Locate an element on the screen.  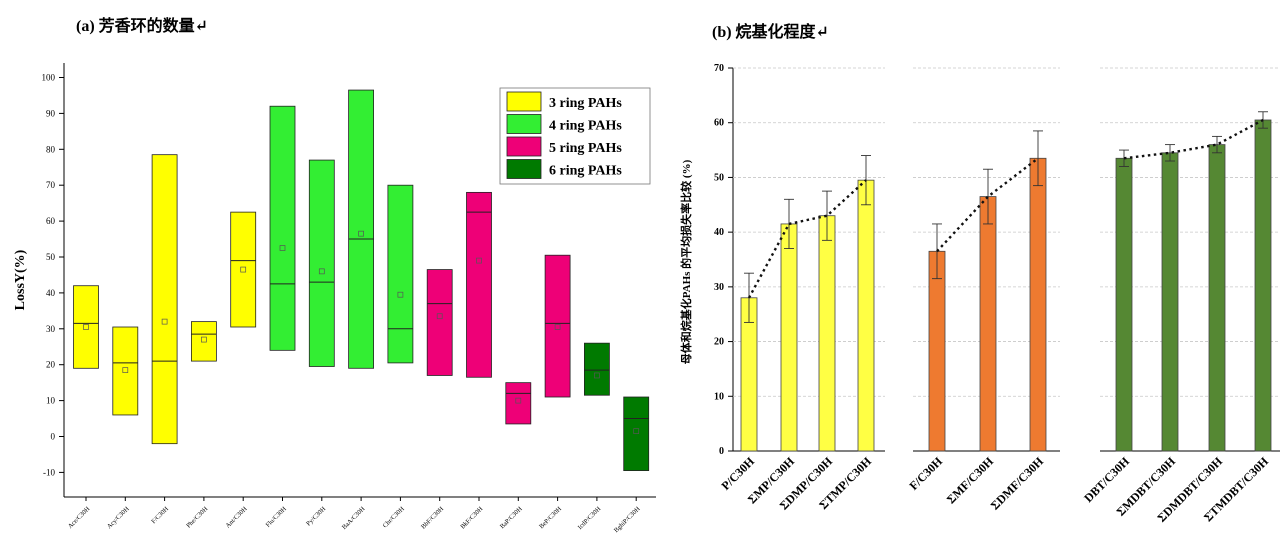
b-x-tick-label: F/C30H is located at coordinates (925, 473).